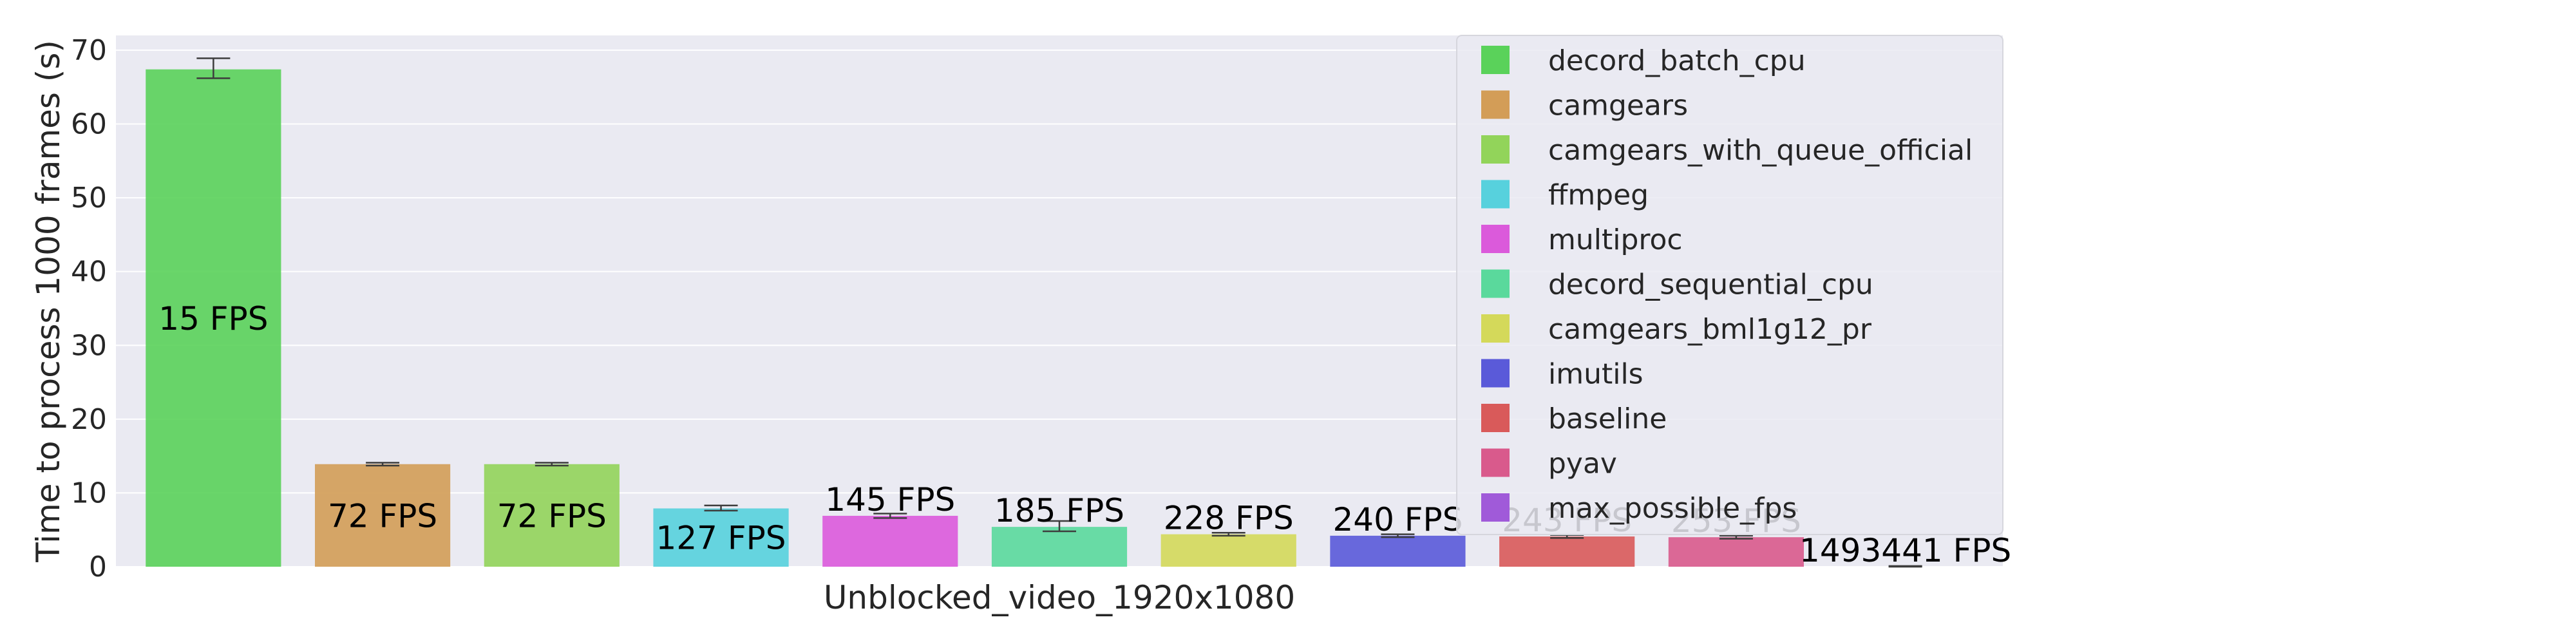 This screenshot has height=644, width=2576. I want to click on legend-label: pyav, so click(1582, 464).